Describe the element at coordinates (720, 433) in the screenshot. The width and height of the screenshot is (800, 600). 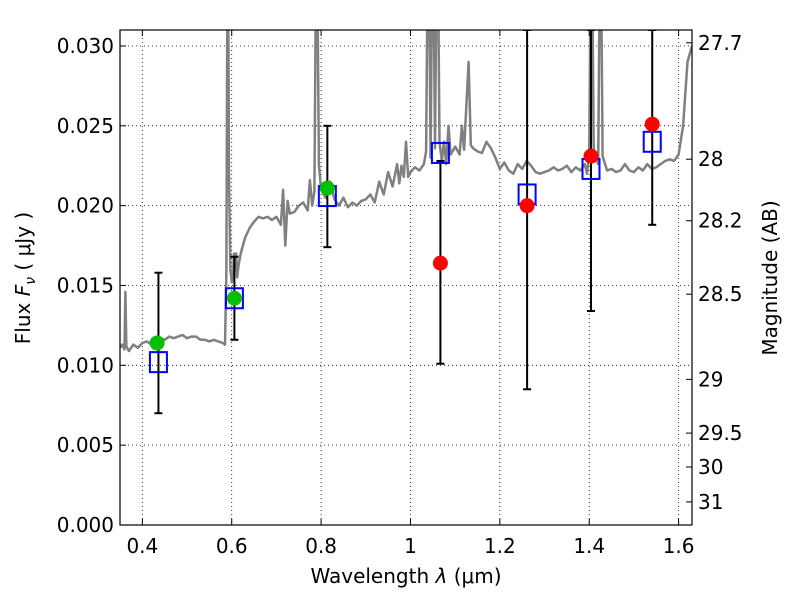
I see `right-tick-label: 29.5` at that location.